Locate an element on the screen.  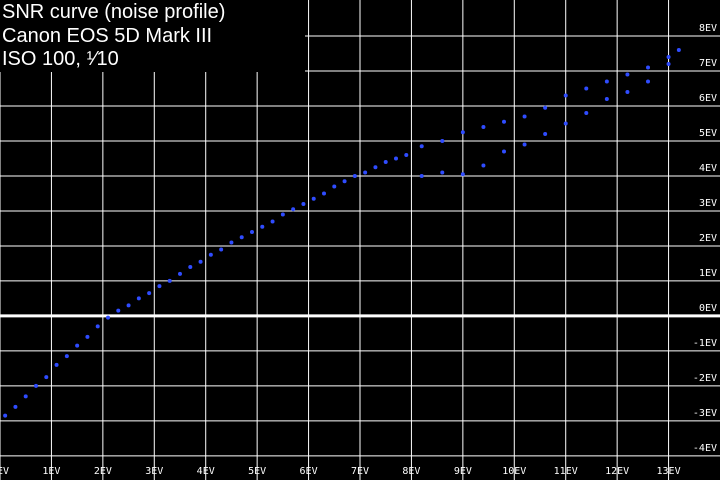
y-tick-label: 7EV is located at coordinates (708, 63).